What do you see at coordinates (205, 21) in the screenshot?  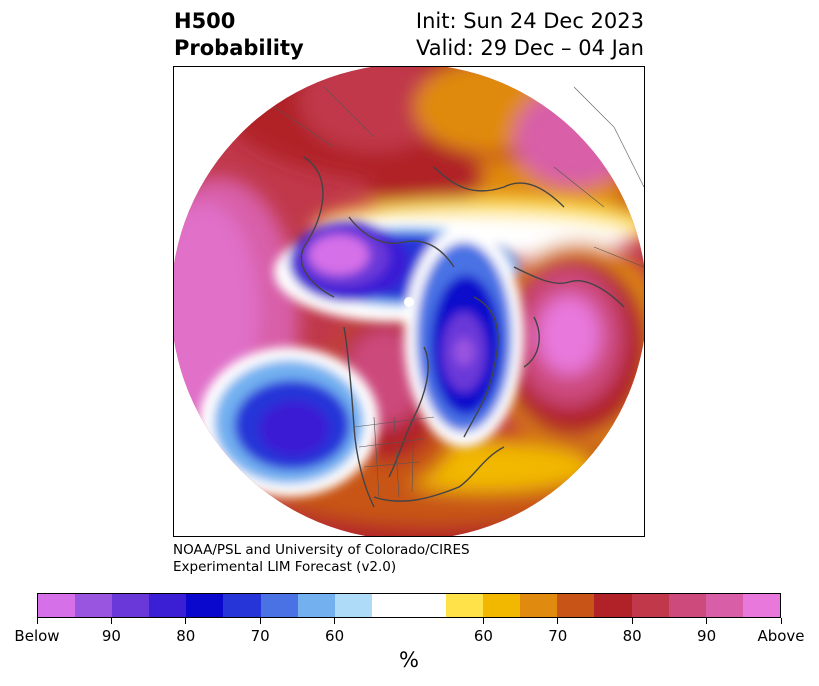 I see `title-variable: H500` at bounding box center [205, 21].